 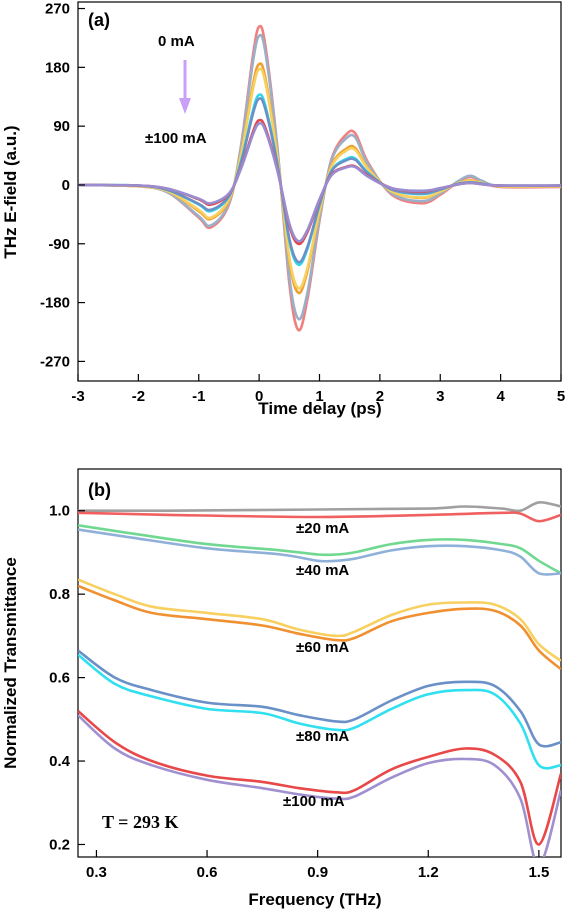 What do you see at coordinates (55, 361) in the screenshot?
I see `y-tick-label: -270` at bounding box center [55, 361].